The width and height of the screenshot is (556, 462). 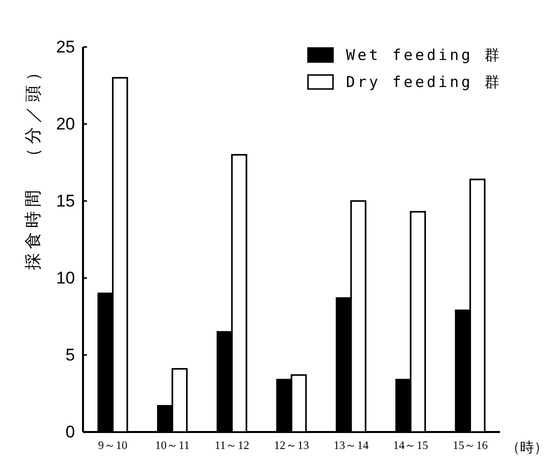 What do you see at coordinates (172, 446) in the screenshot?
I see `x-tick-label: 10～11` at bounding box center [172, 446].